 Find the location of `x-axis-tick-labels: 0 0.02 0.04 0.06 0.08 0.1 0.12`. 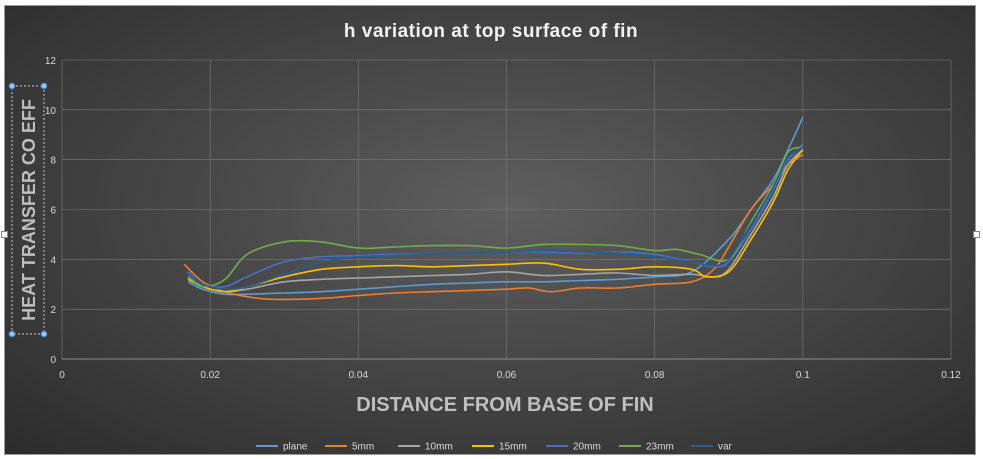

x-axis-tick-labels: 0 0.02 0.04 0.06 0.08 0.1 0.12 is located at coordinates (510, 375).